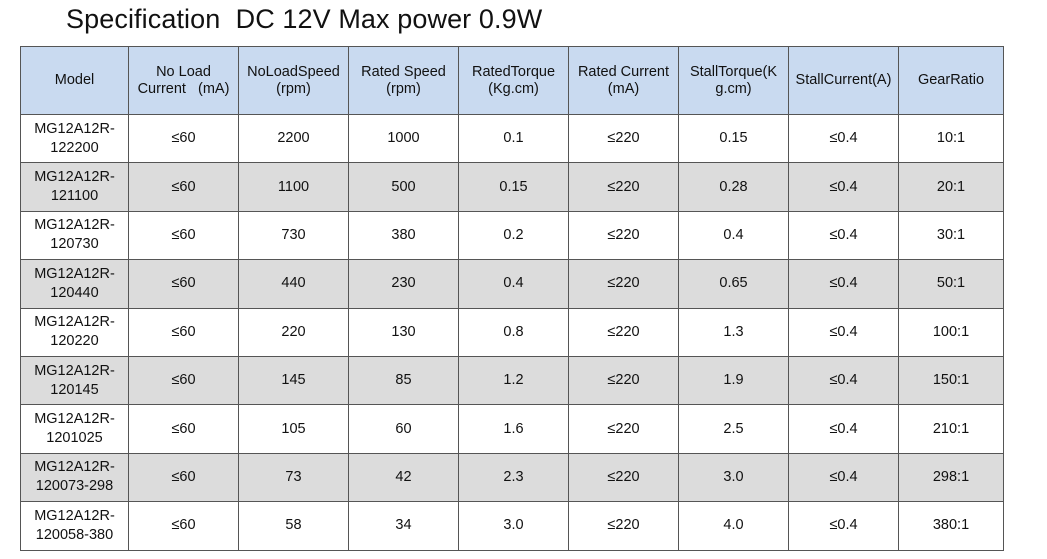 The height and width of the screenshot is (559, 1047). Describe the element at coordinates (951, 235) in the screenshot. I see `cell-gear-ratio: 30:1` at that location.